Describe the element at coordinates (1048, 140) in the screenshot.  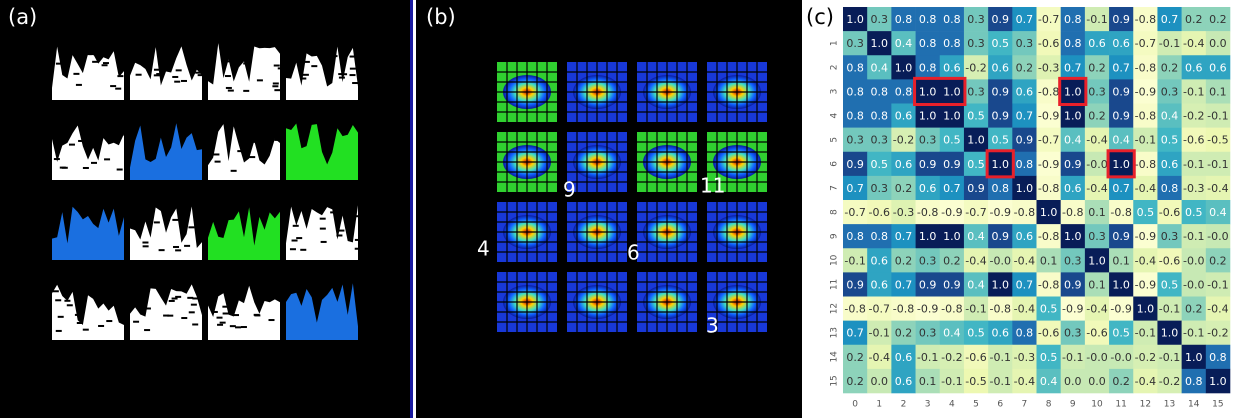
I see `cell-label: -0.7` at that location.